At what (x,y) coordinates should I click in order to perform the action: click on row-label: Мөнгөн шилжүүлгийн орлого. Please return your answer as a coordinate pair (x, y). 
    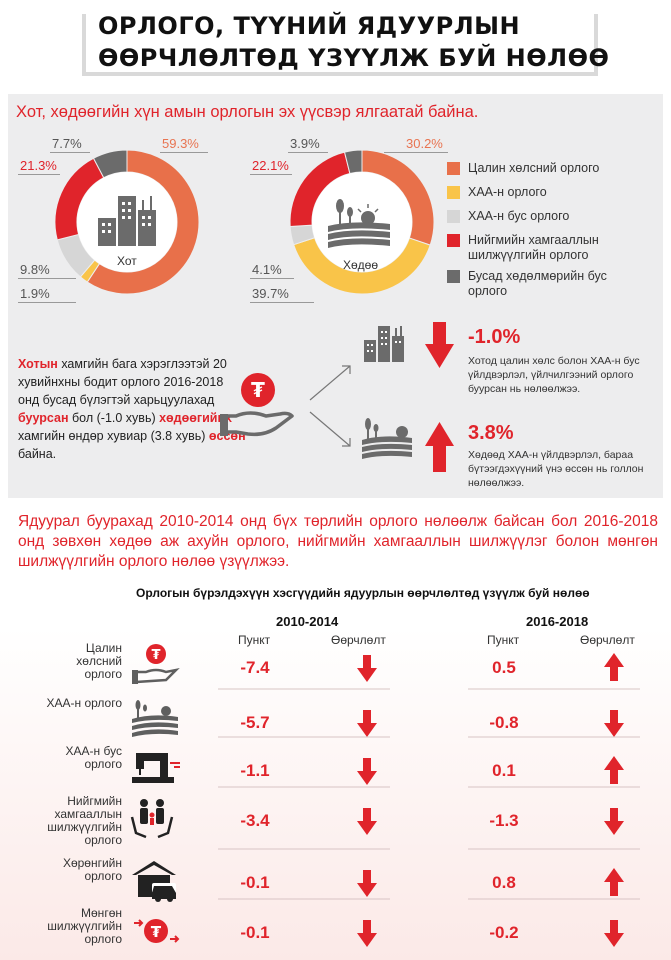
    Looking at the image, I should click on (84, 926).